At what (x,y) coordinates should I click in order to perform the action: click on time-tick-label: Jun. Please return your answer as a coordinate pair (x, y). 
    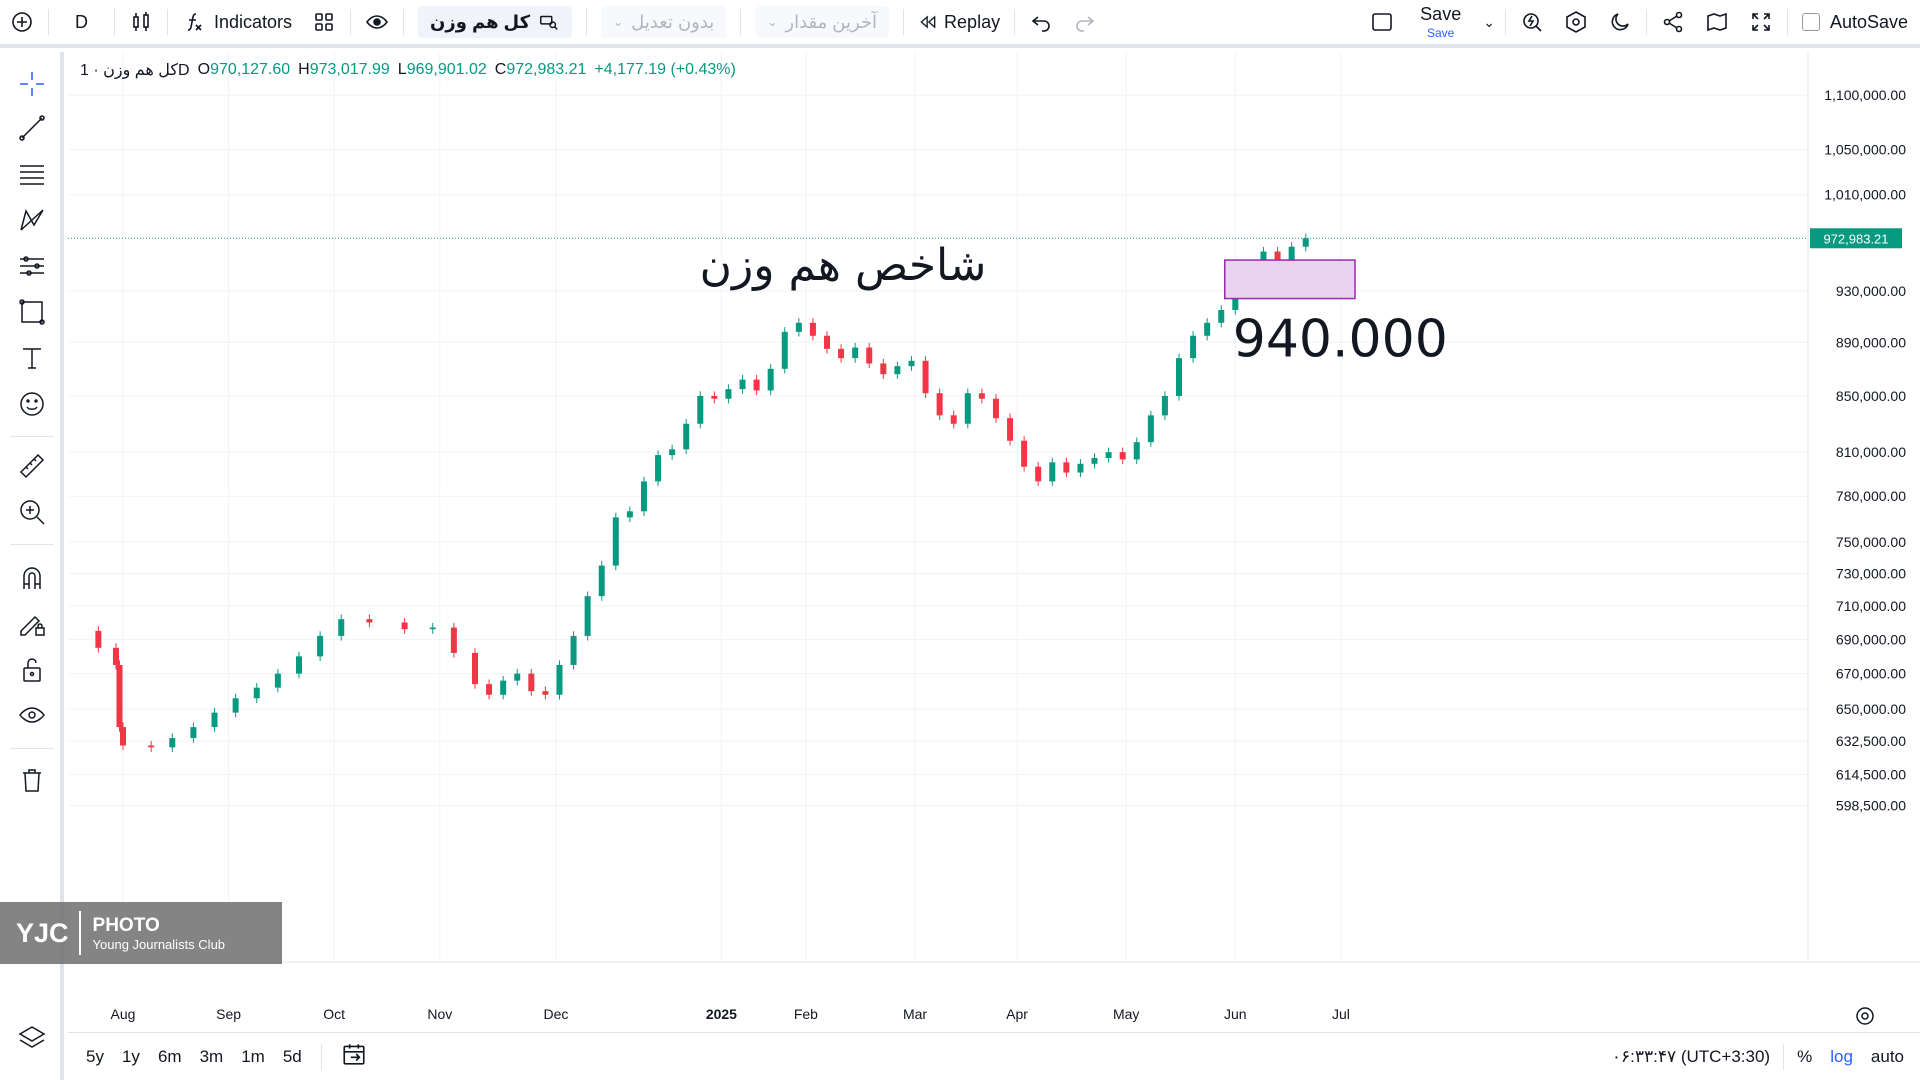
    Looking at the image, I should click on (1235, 1014).